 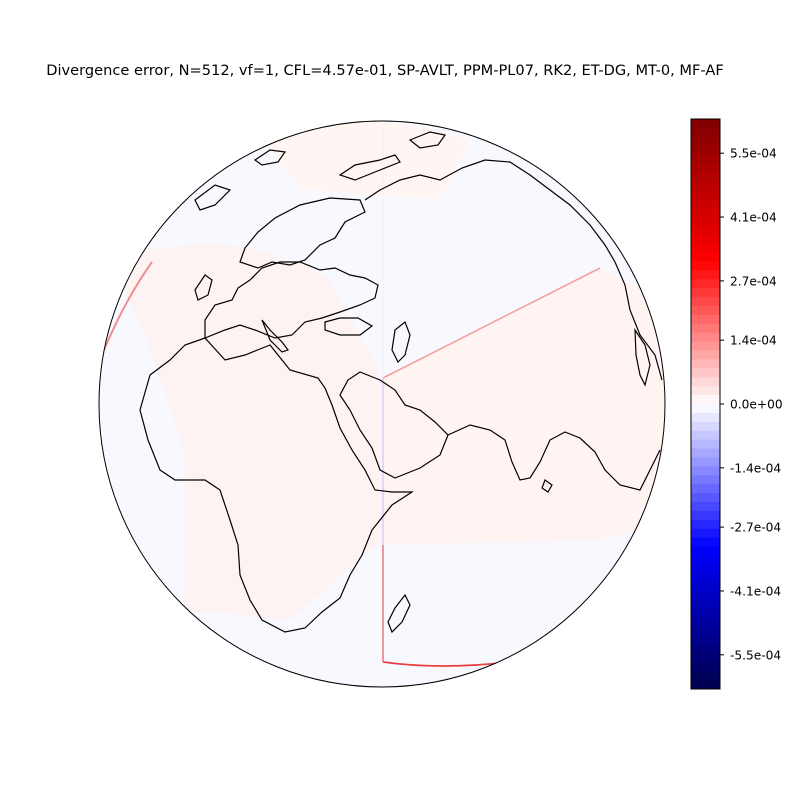 I want to click on coastline-greenland, so click(x=213, y=197).